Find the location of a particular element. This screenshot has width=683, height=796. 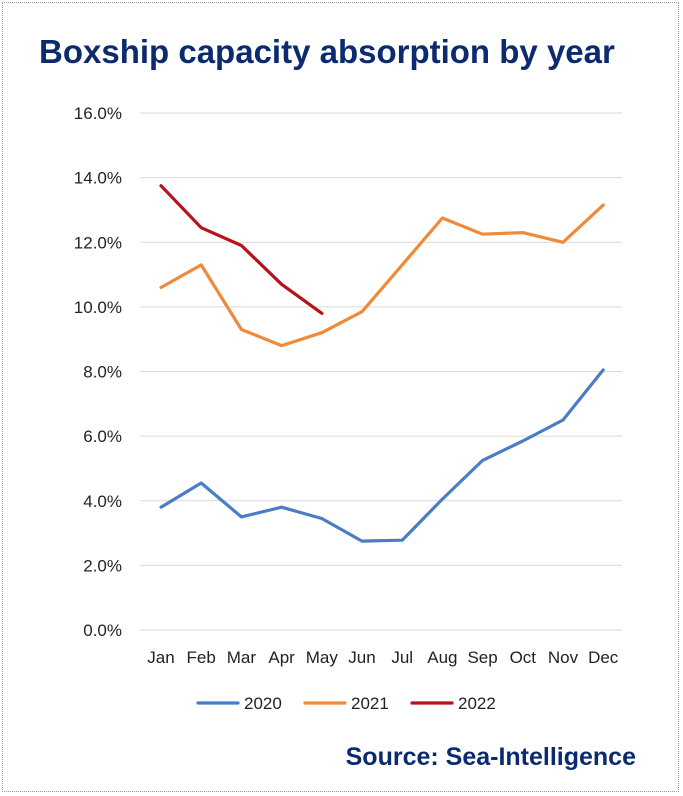

x-tick-label: Jul is located at coordinates (402, 657).